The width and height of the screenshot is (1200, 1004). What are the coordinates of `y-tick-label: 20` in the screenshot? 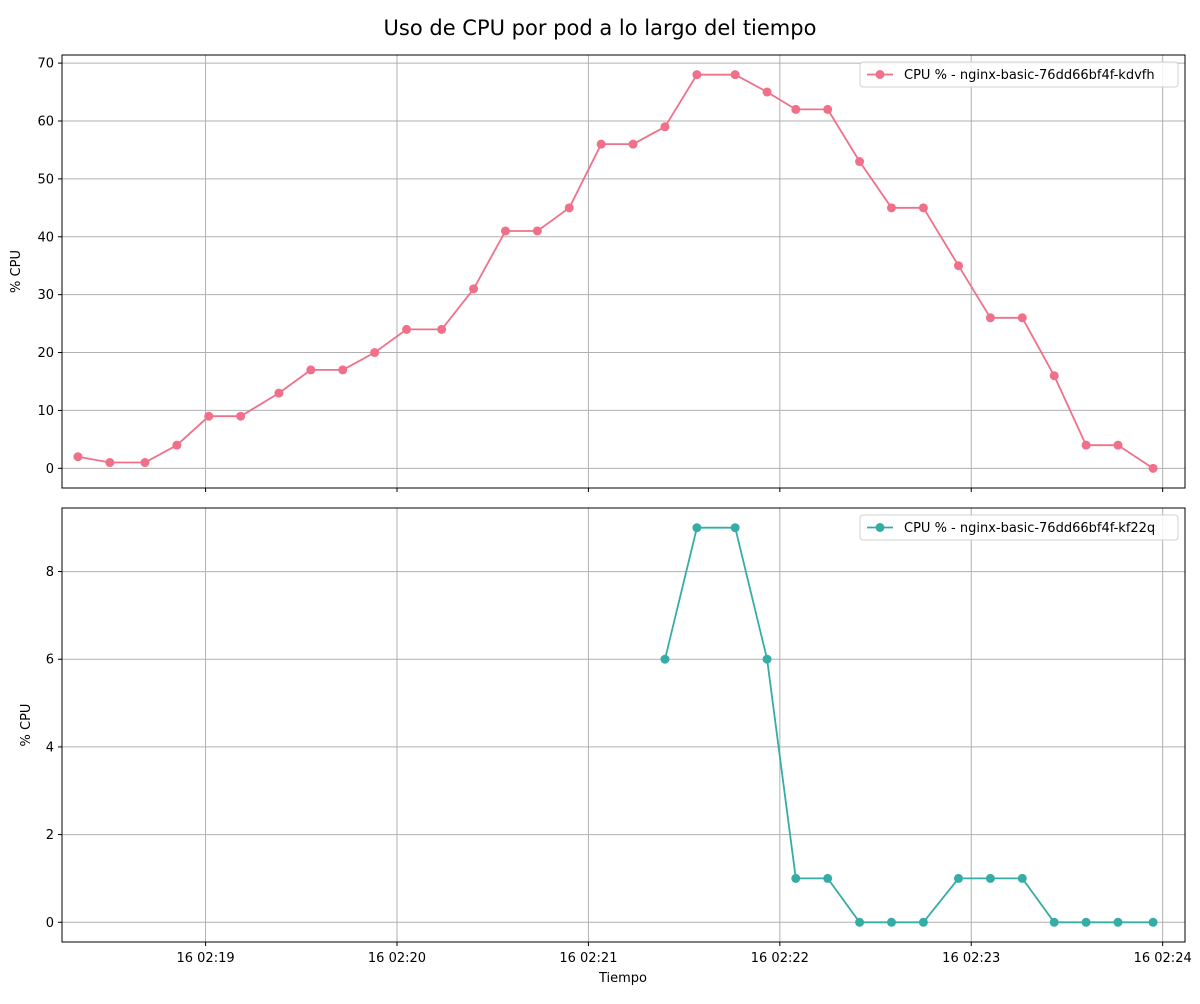 It's located at (45, 353).